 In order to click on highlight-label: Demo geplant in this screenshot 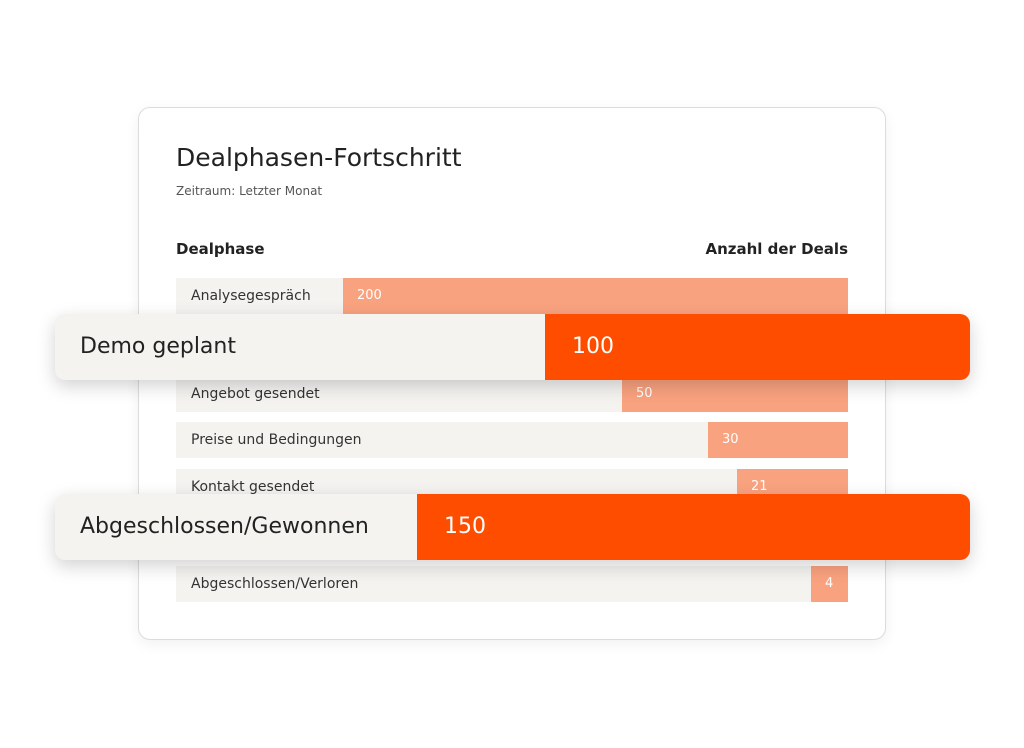, I will do `click(158, 346)`.